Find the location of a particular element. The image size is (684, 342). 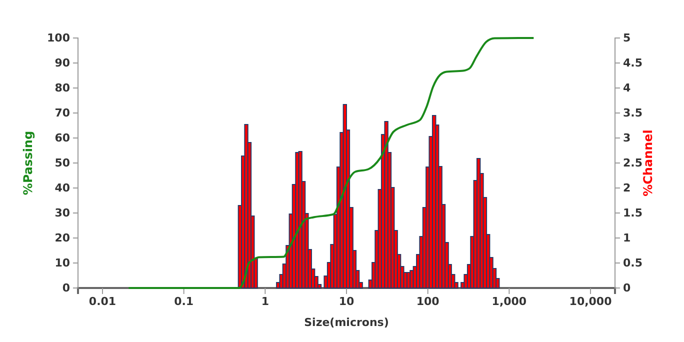

y2-axis-title: %Channel is located at coordinates (648, 163).